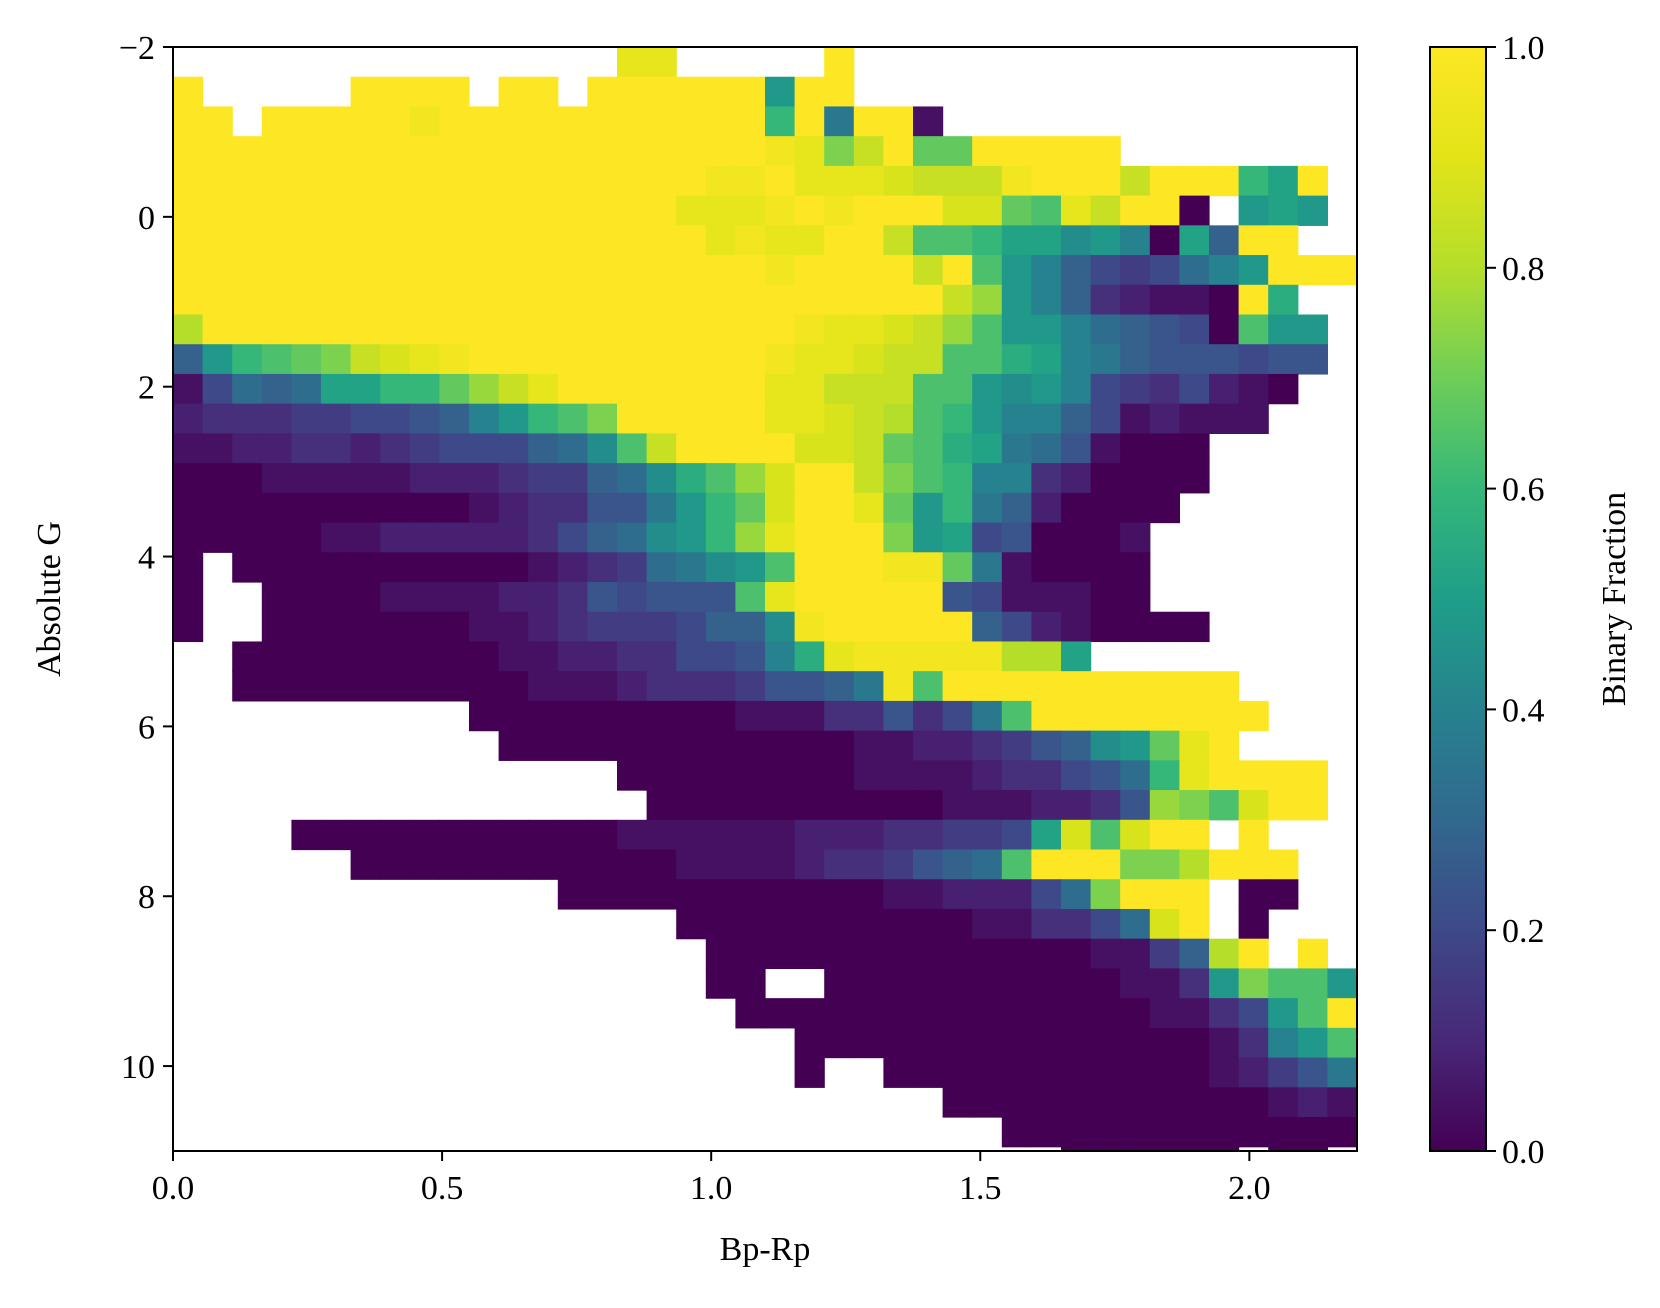 Image resolution: width=1660 pixels, height=1308 pixels. Describe the element at coordinates (1523, 48) in the screenshot. I see `colorbar-tick-label: 1.0` at that location.